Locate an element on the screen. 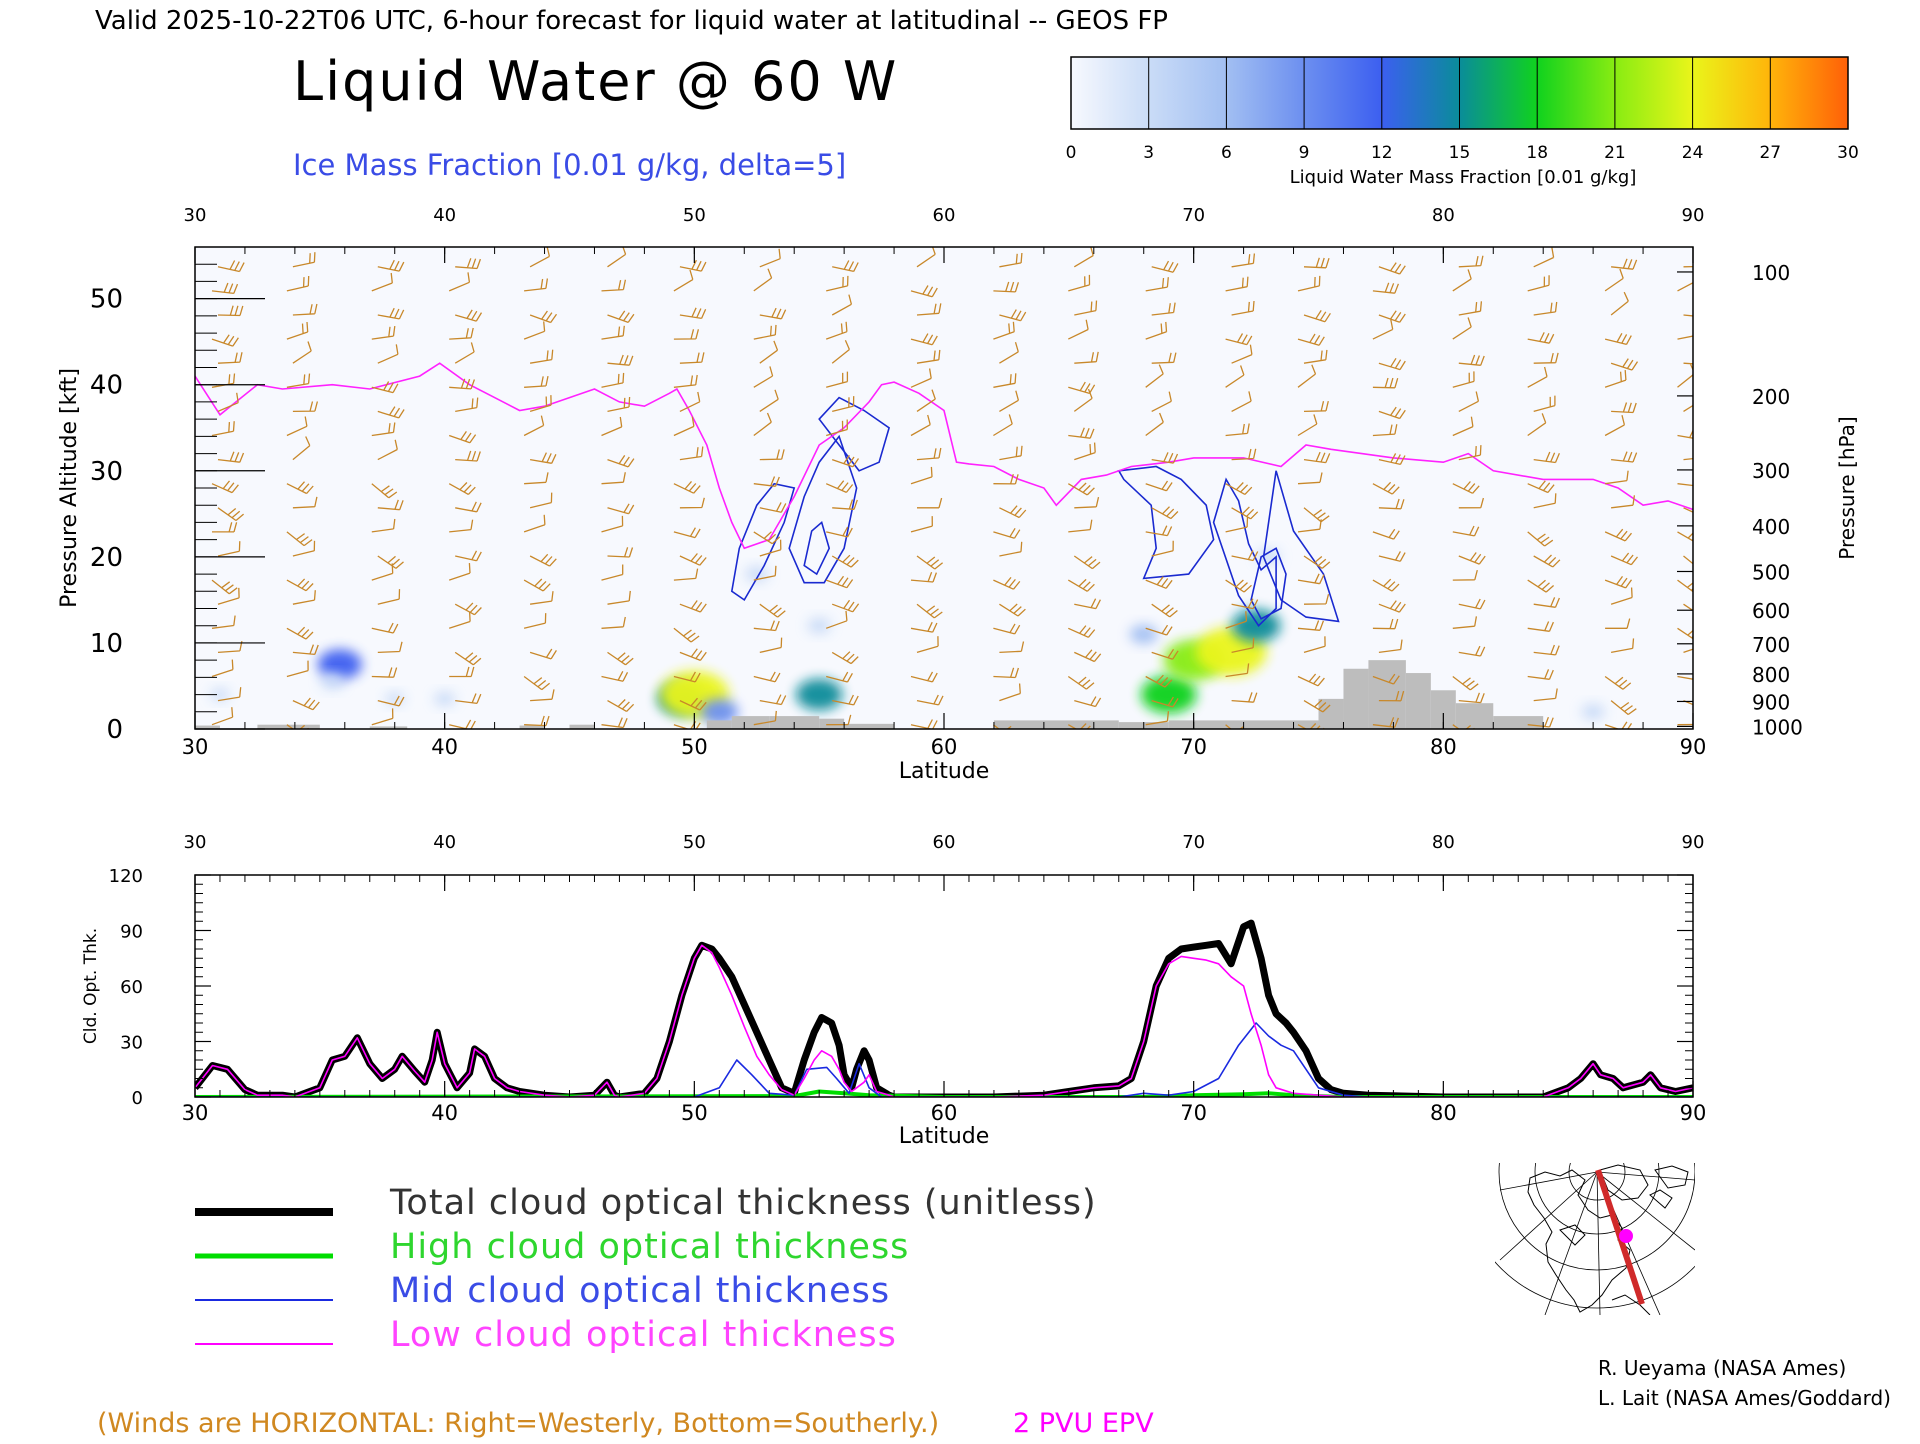 This screenshot has height=1444, width=1920. bottom-y-tick-label: 60 is located at coordinates (131, 987).